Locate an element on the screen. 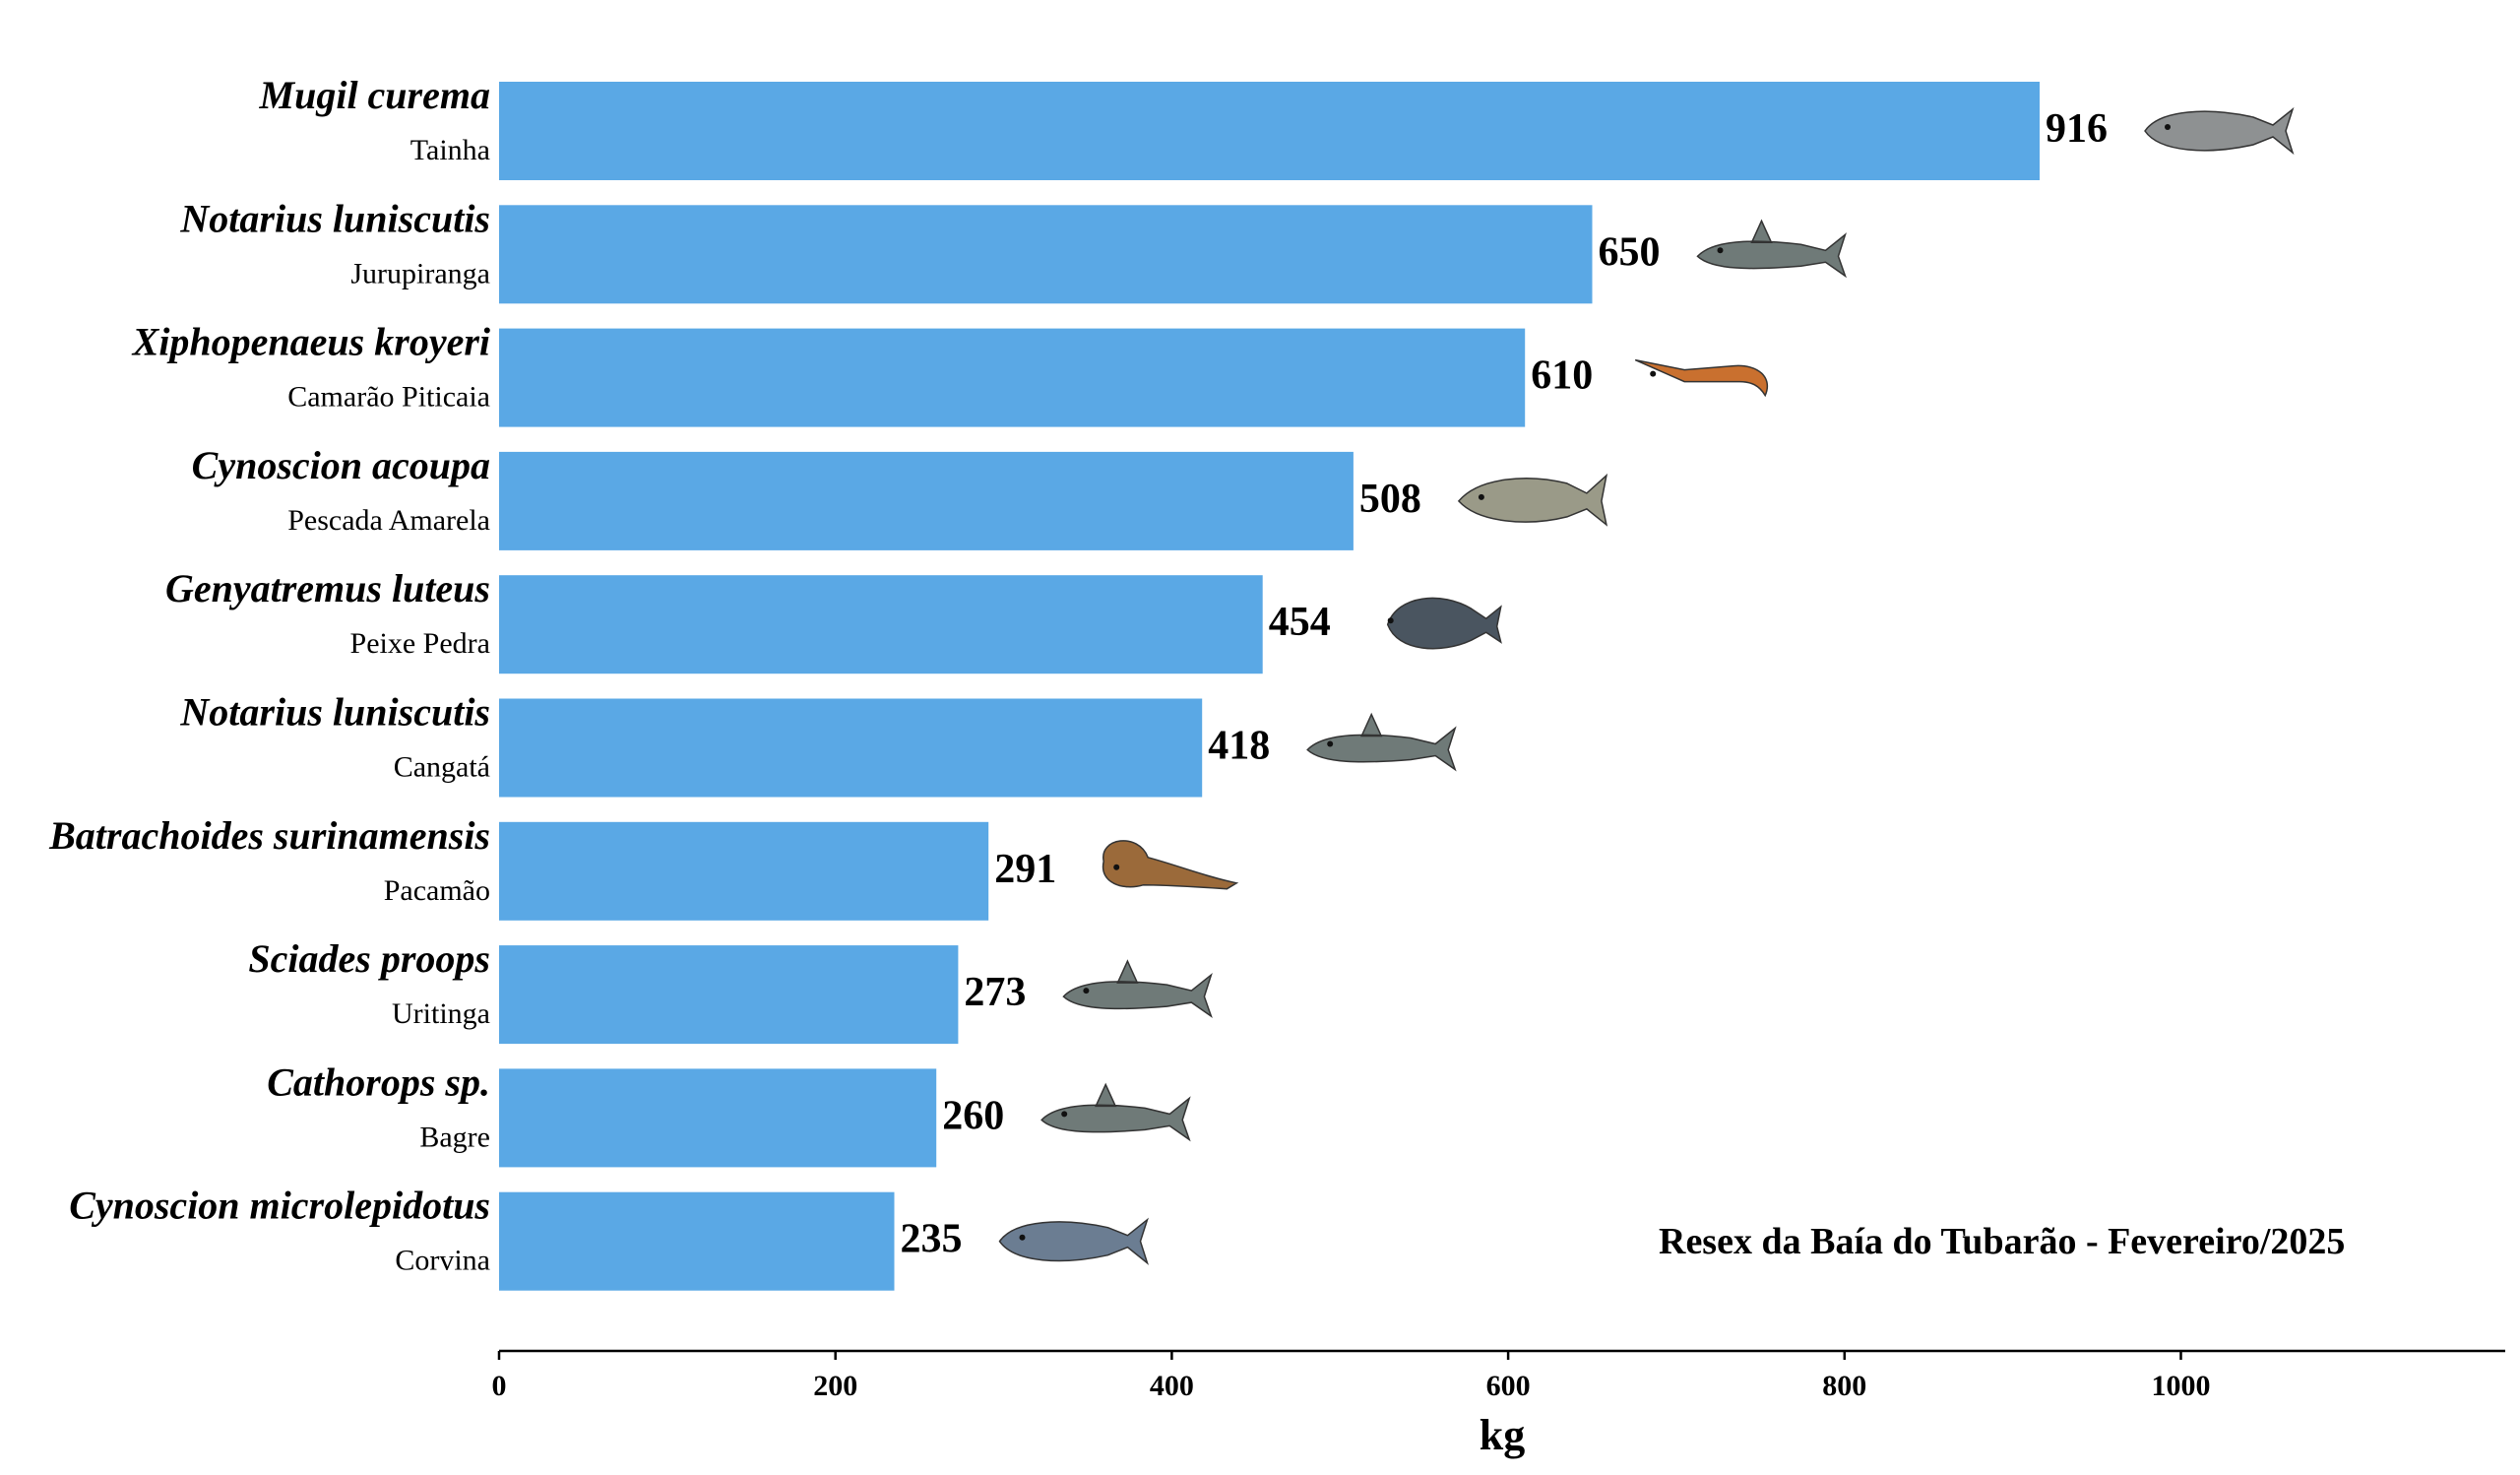 This screenshot has height=1475, width=2520. mullet-fish-icon is located at coordinates (2219, 131).